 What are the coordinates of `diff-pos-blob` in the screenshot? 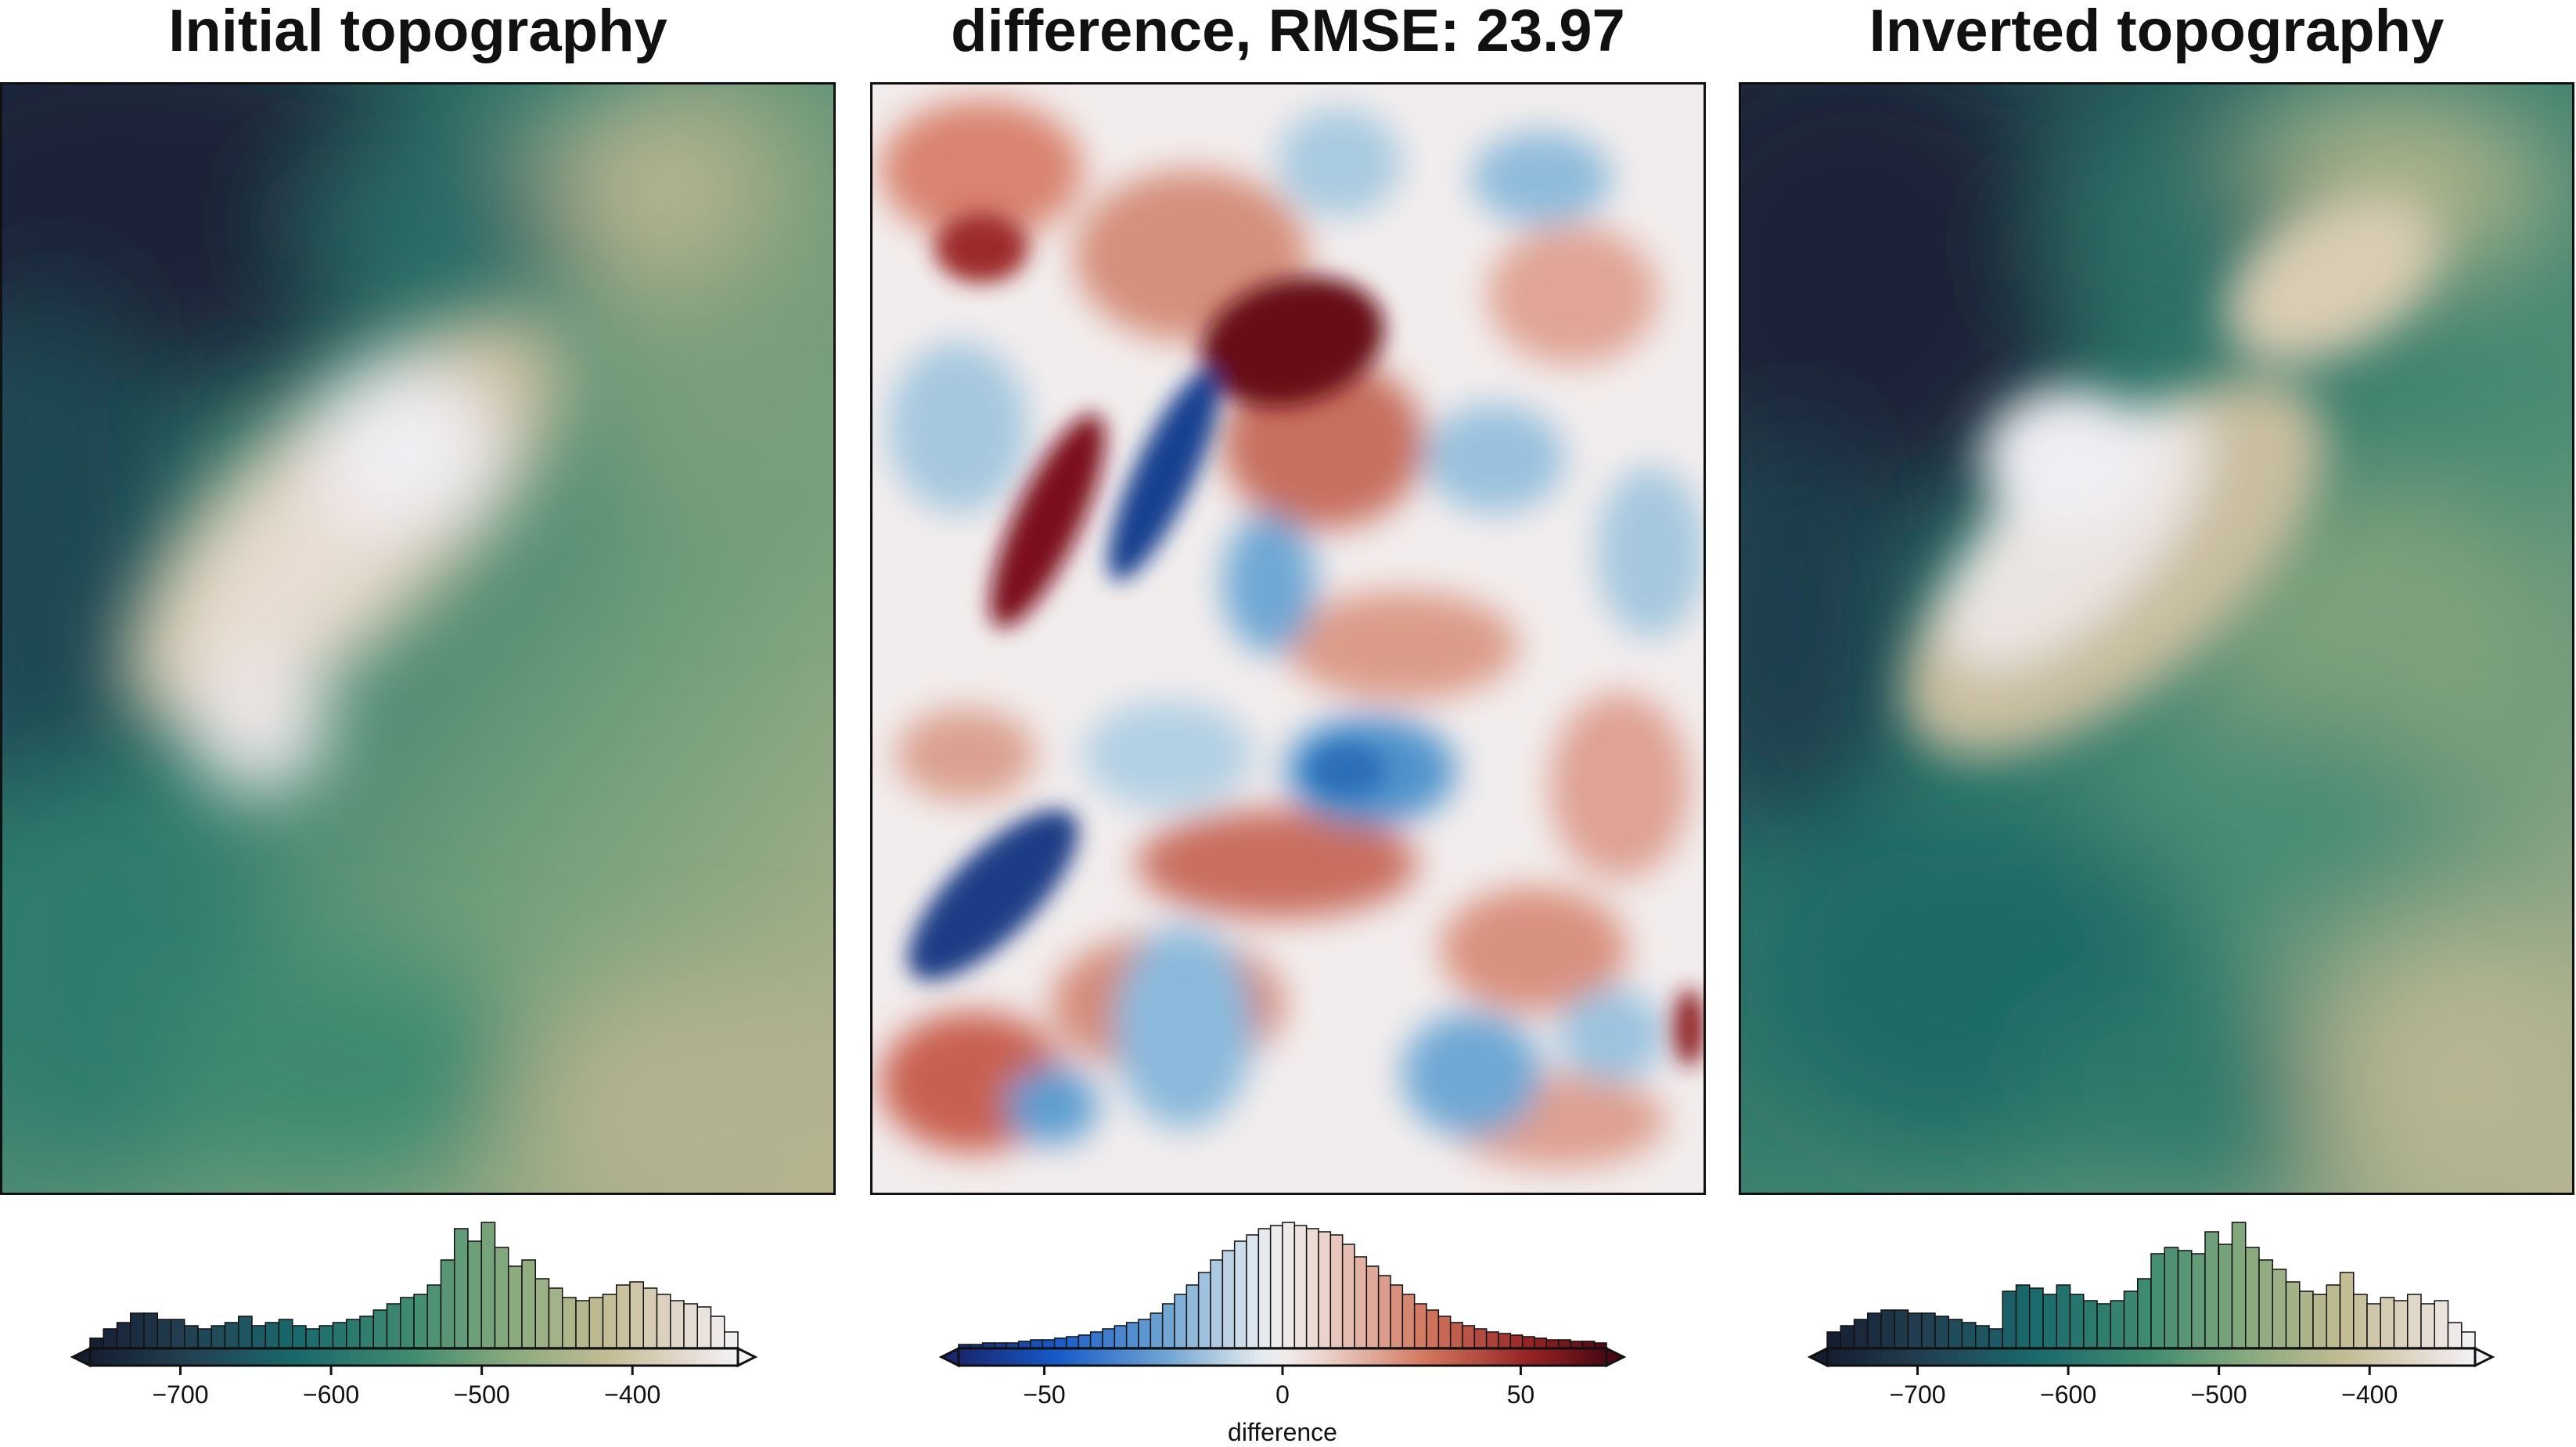 It's located at (982, 170).